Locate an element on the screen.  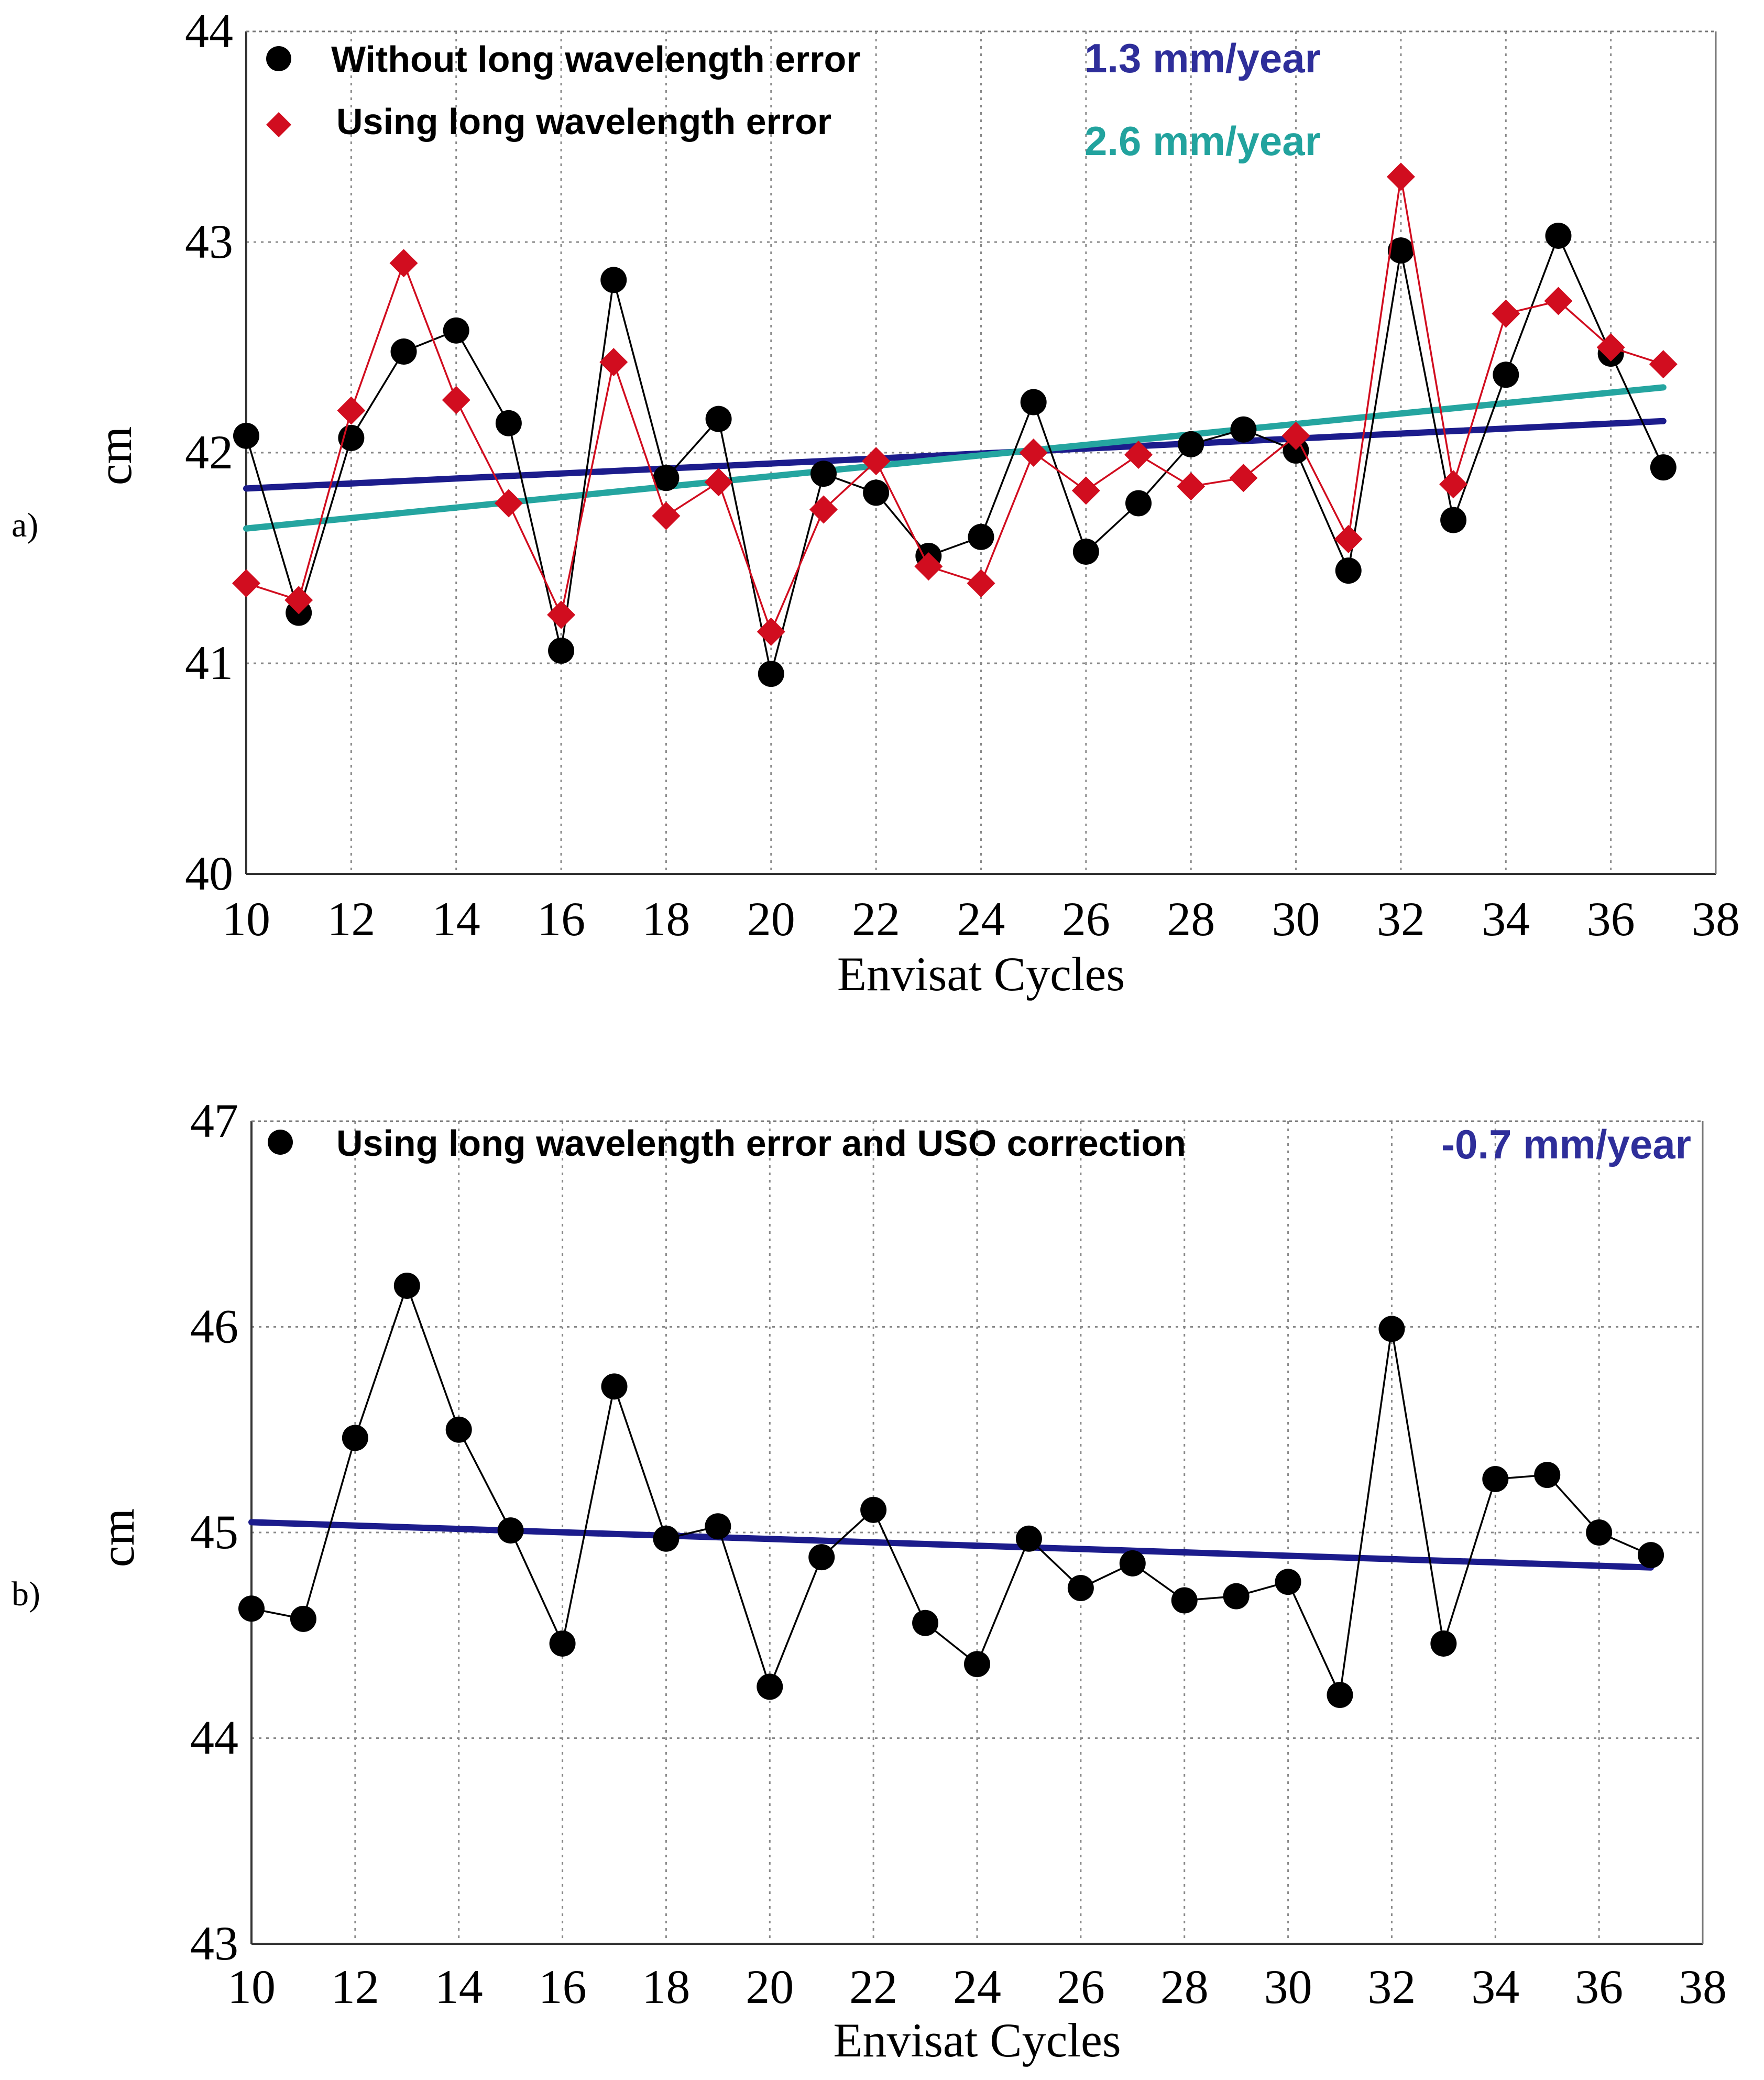
panel-label-b: b) is located at coordinates (26, 1594).